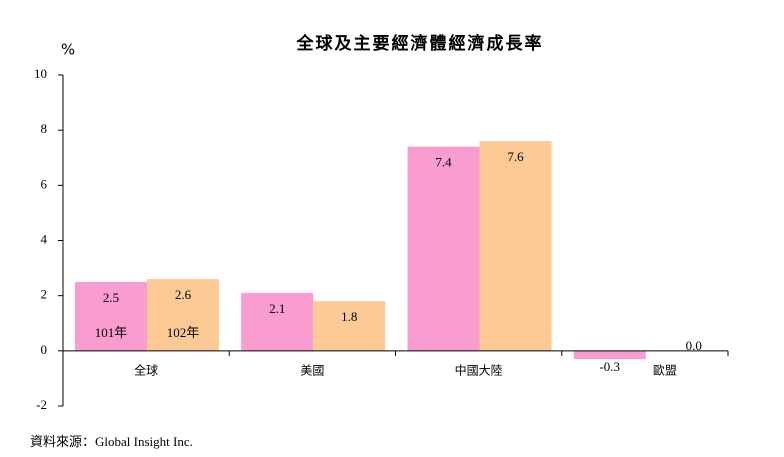  Describe the element at coordinates (40, 73) in the screenshot. I see `y-tick-label: 10` at that location.